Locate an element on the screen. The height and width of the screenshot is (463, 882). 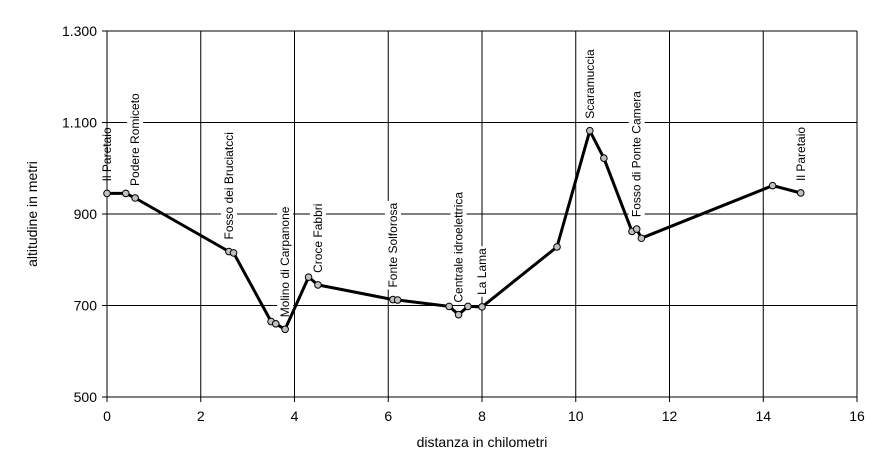
waypoint-label-text: Il Paretaio is located at coordinates (801, 154).